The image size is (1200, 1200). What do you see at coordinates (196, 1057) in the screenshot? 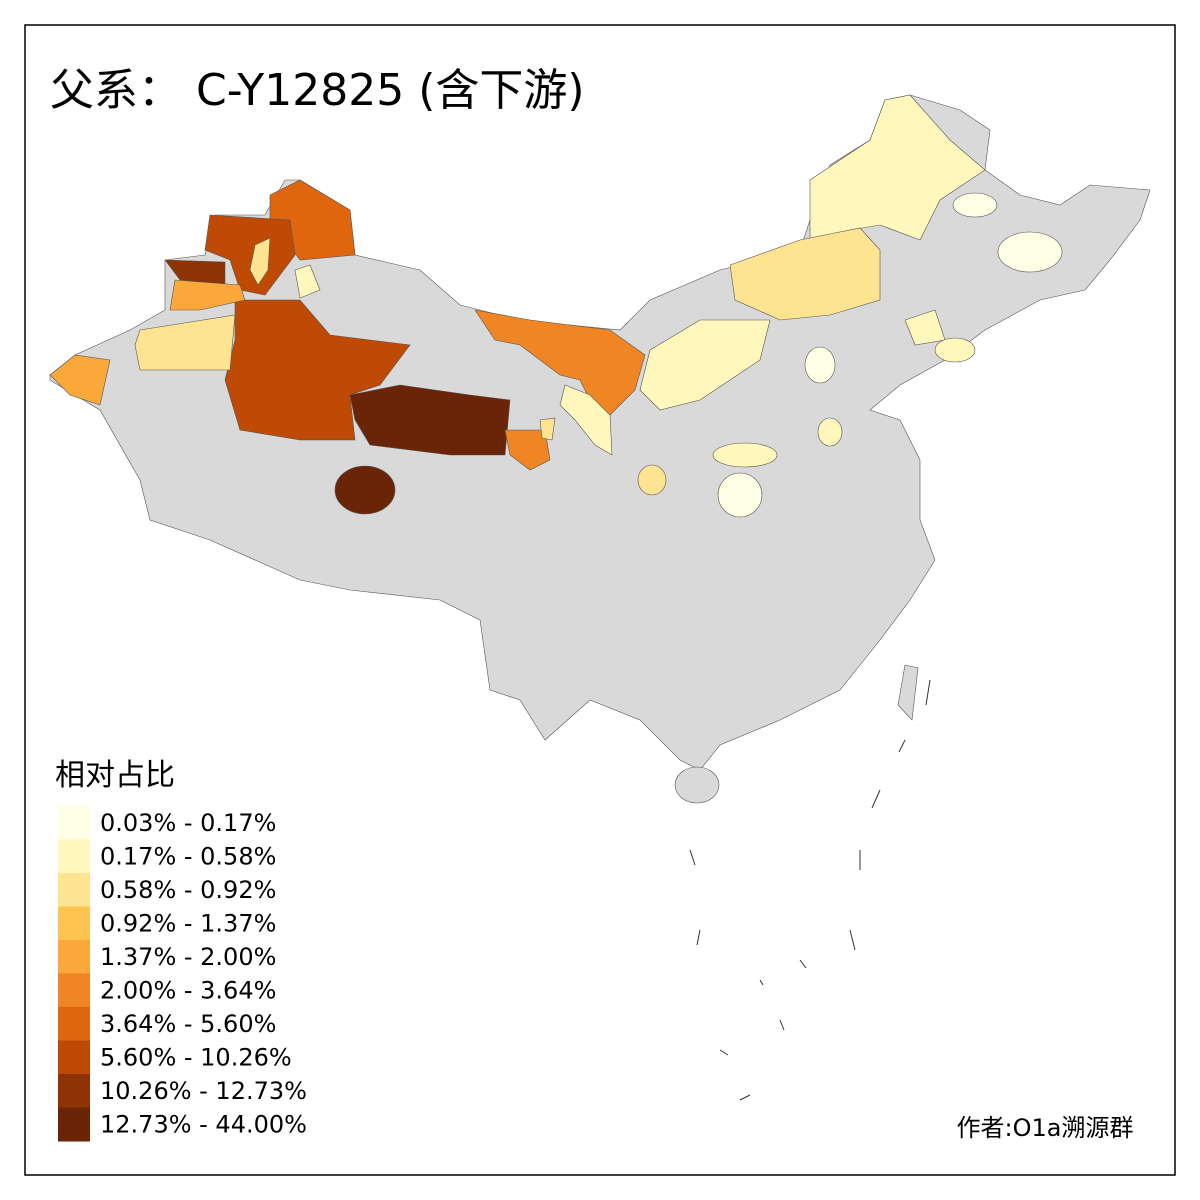
I see `legend-label: 5.60% - 10.26%` at bounding box center [196, 1057].